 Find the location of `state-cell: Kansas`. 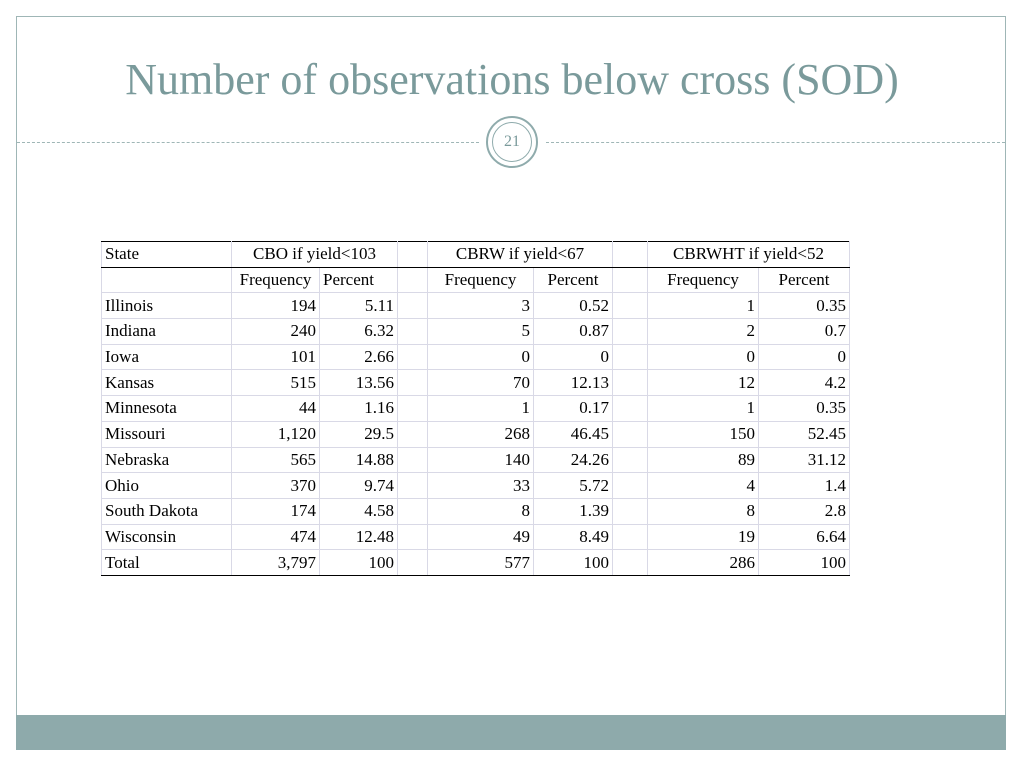

state-cell: Kansas is located at coordinates (166, 383).